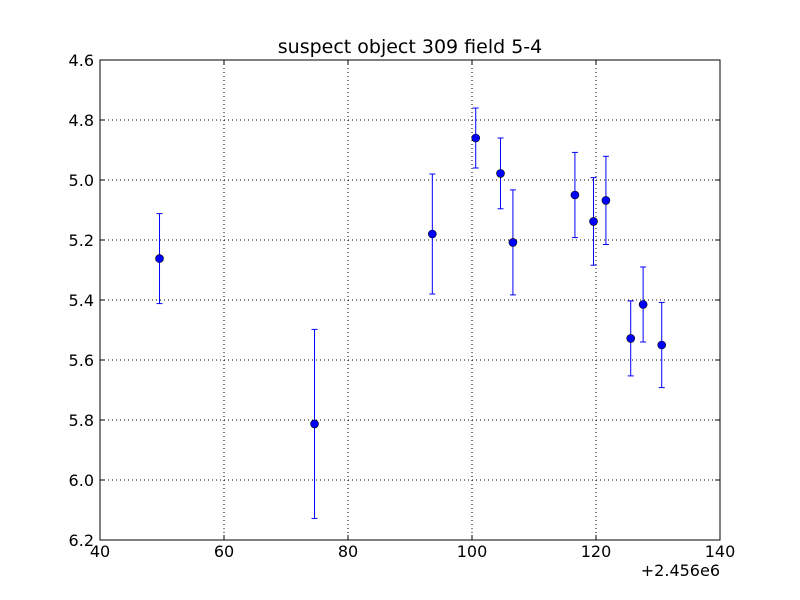 Image resolution: width=800 pixels, height=600 pixels. What do you see at coordinates (81, 60) in the screenshot?
I see `y-tick-label: 4.6` at bounding box center [81, 60].